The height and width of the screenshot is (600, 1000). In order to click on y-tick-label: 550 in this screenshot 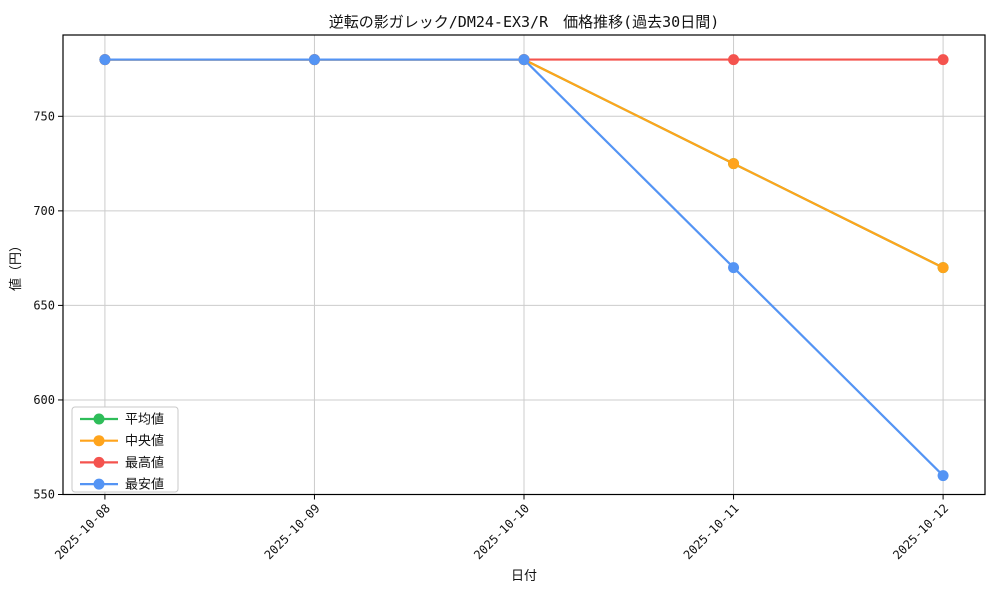, I will do `click(44, 495)`.